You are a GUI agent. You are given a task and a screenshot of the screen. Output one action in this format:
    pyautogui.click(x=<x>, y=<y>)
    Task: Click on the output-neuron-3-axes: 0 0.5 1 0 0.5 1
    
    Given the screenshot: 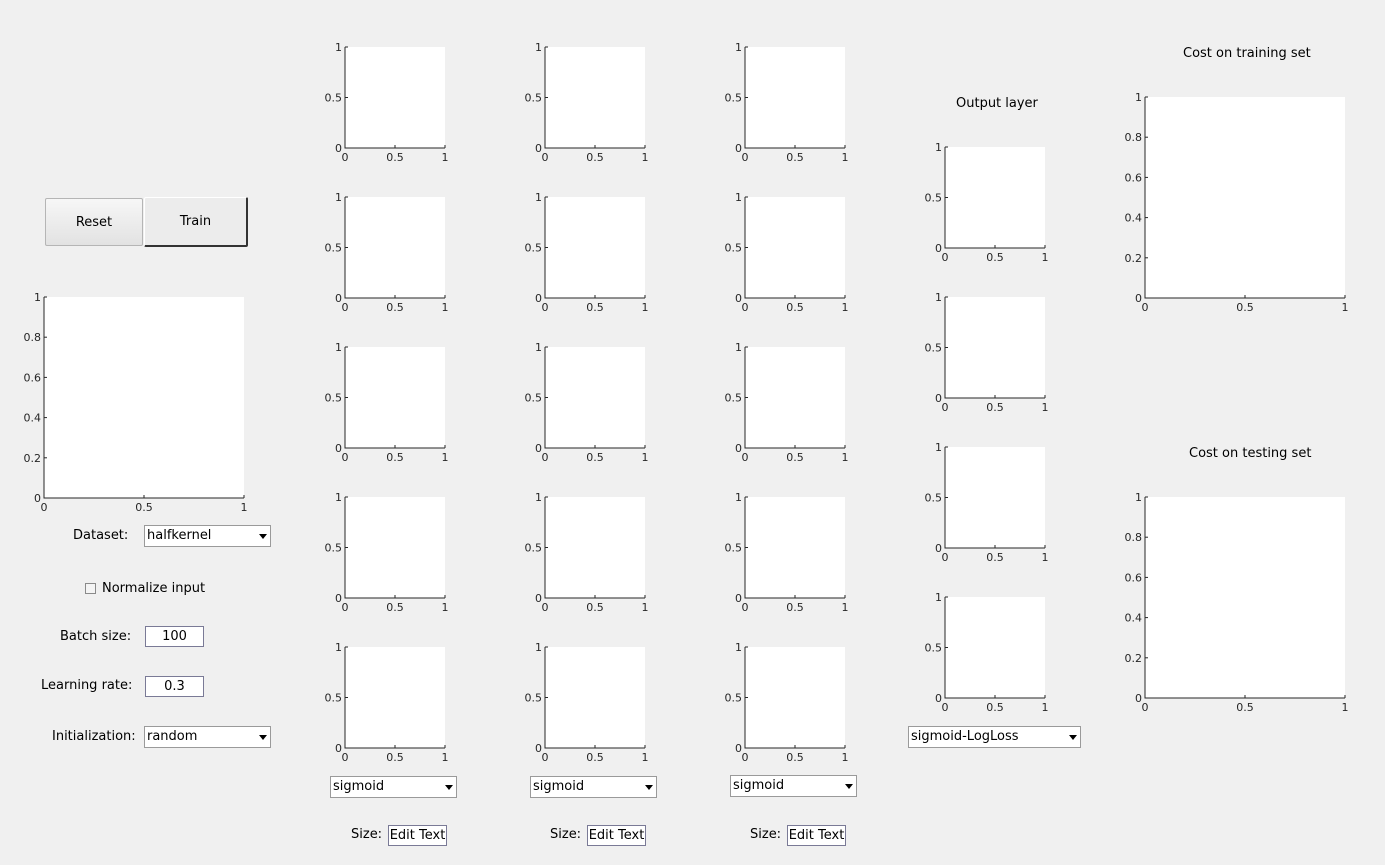 What is the action you would take?
    pyautogui.click(x=987, y=502)
    